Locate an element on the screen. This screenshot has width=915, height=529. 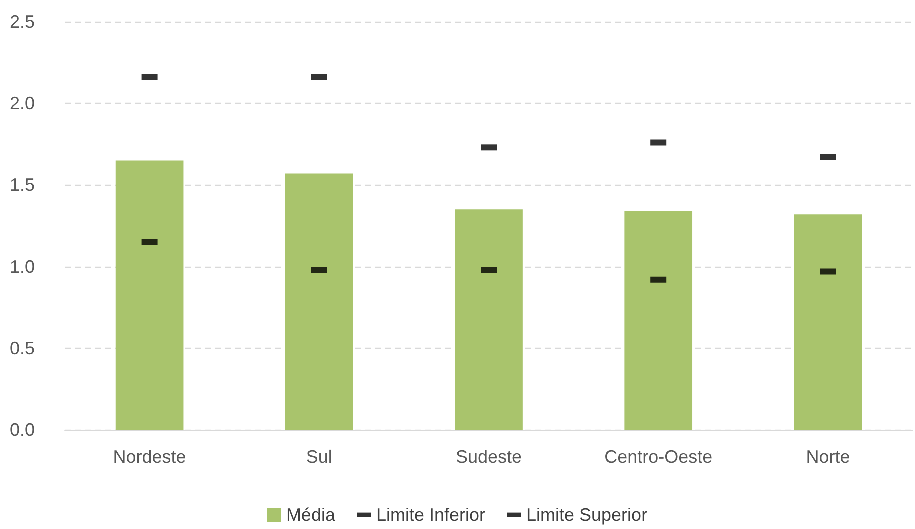
y-tick-label: 2.0 is located at coordinates (22, 104).